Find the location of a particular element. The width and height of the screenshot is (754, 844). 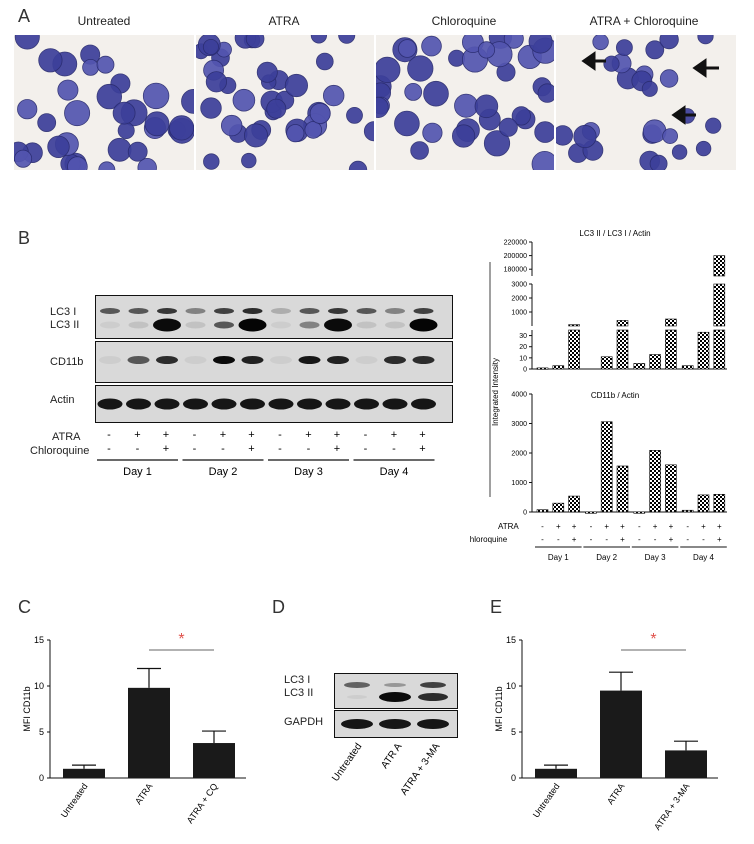

panel-b-letter: B is located at coordinates (24, 238).